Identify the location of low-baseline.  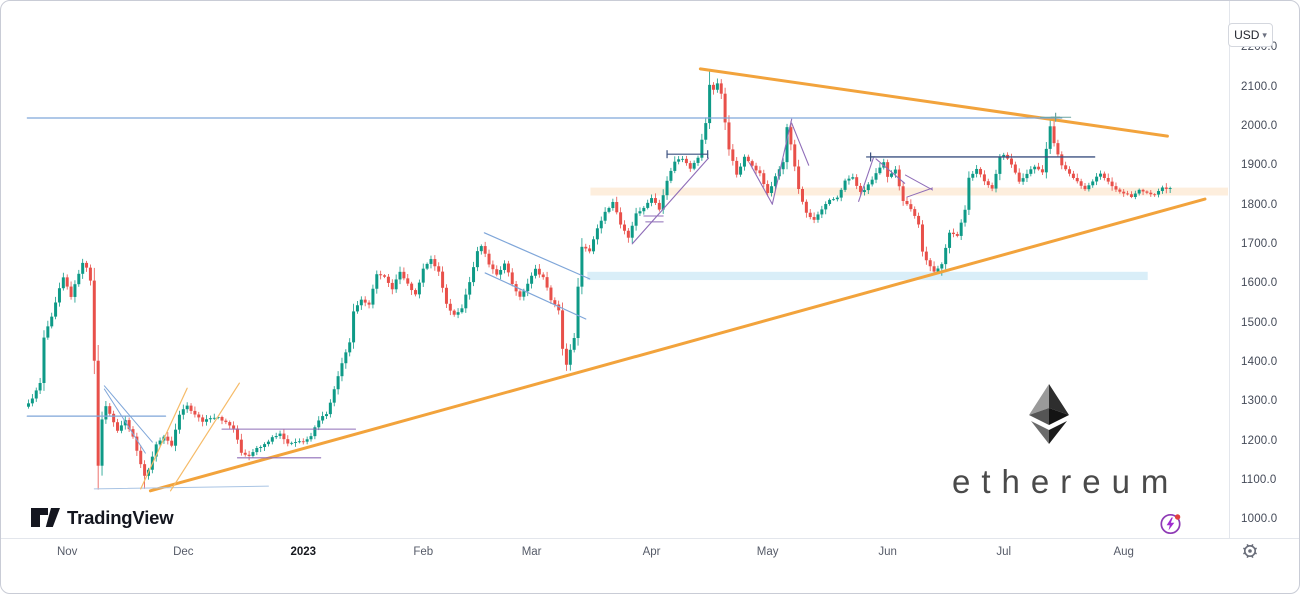
(181, 487).